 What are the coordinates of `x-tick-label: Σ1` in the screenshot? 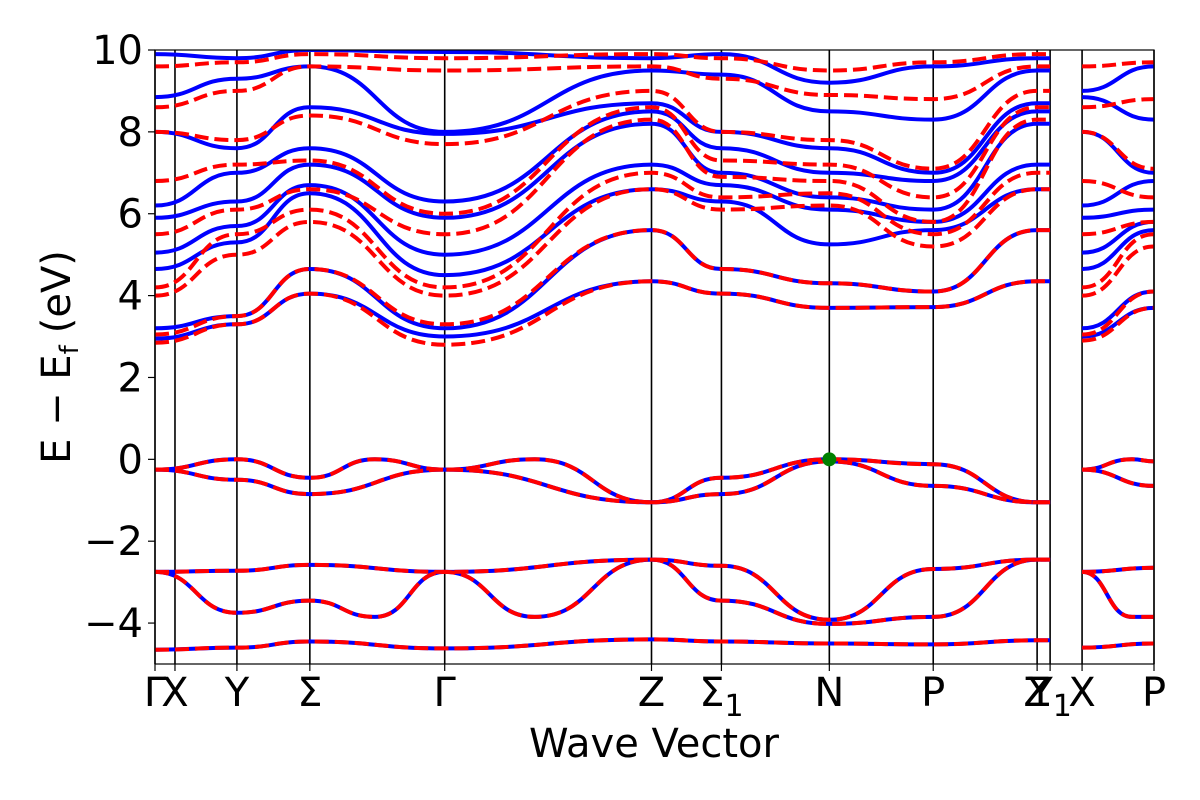 It's located at (721, 697).